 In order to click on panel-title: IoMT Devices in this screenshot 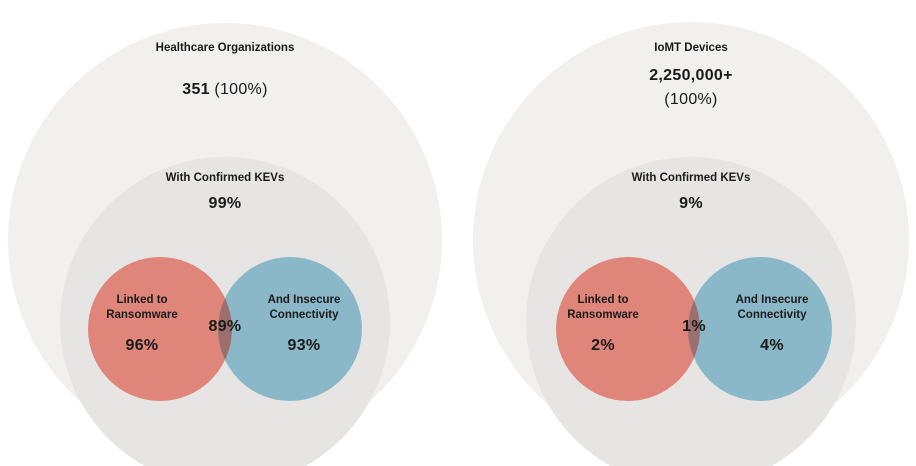, I will do `click(691, 48)`.